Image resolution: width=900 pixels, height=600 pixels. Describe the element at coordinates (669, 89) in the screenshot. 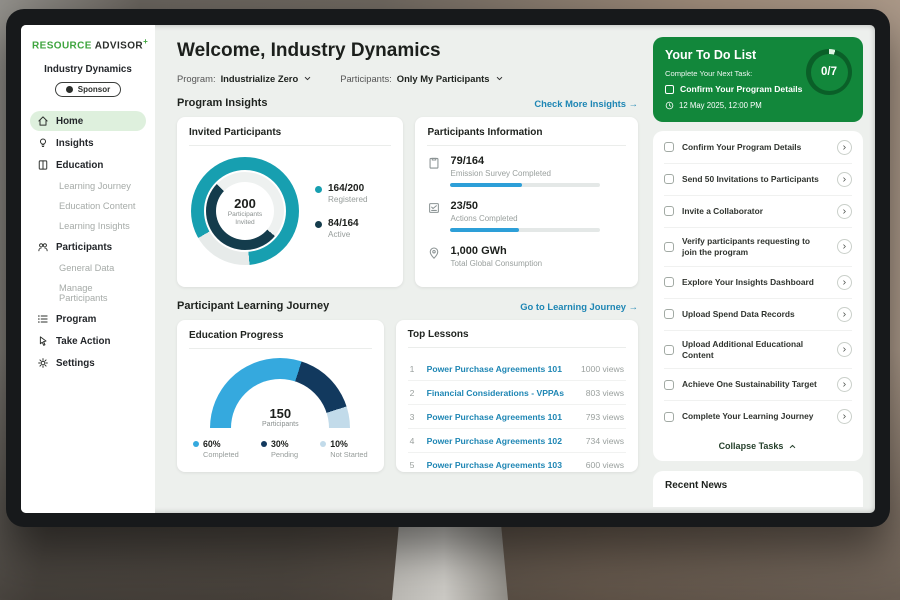

I see `next-task-checkbox` at that location.